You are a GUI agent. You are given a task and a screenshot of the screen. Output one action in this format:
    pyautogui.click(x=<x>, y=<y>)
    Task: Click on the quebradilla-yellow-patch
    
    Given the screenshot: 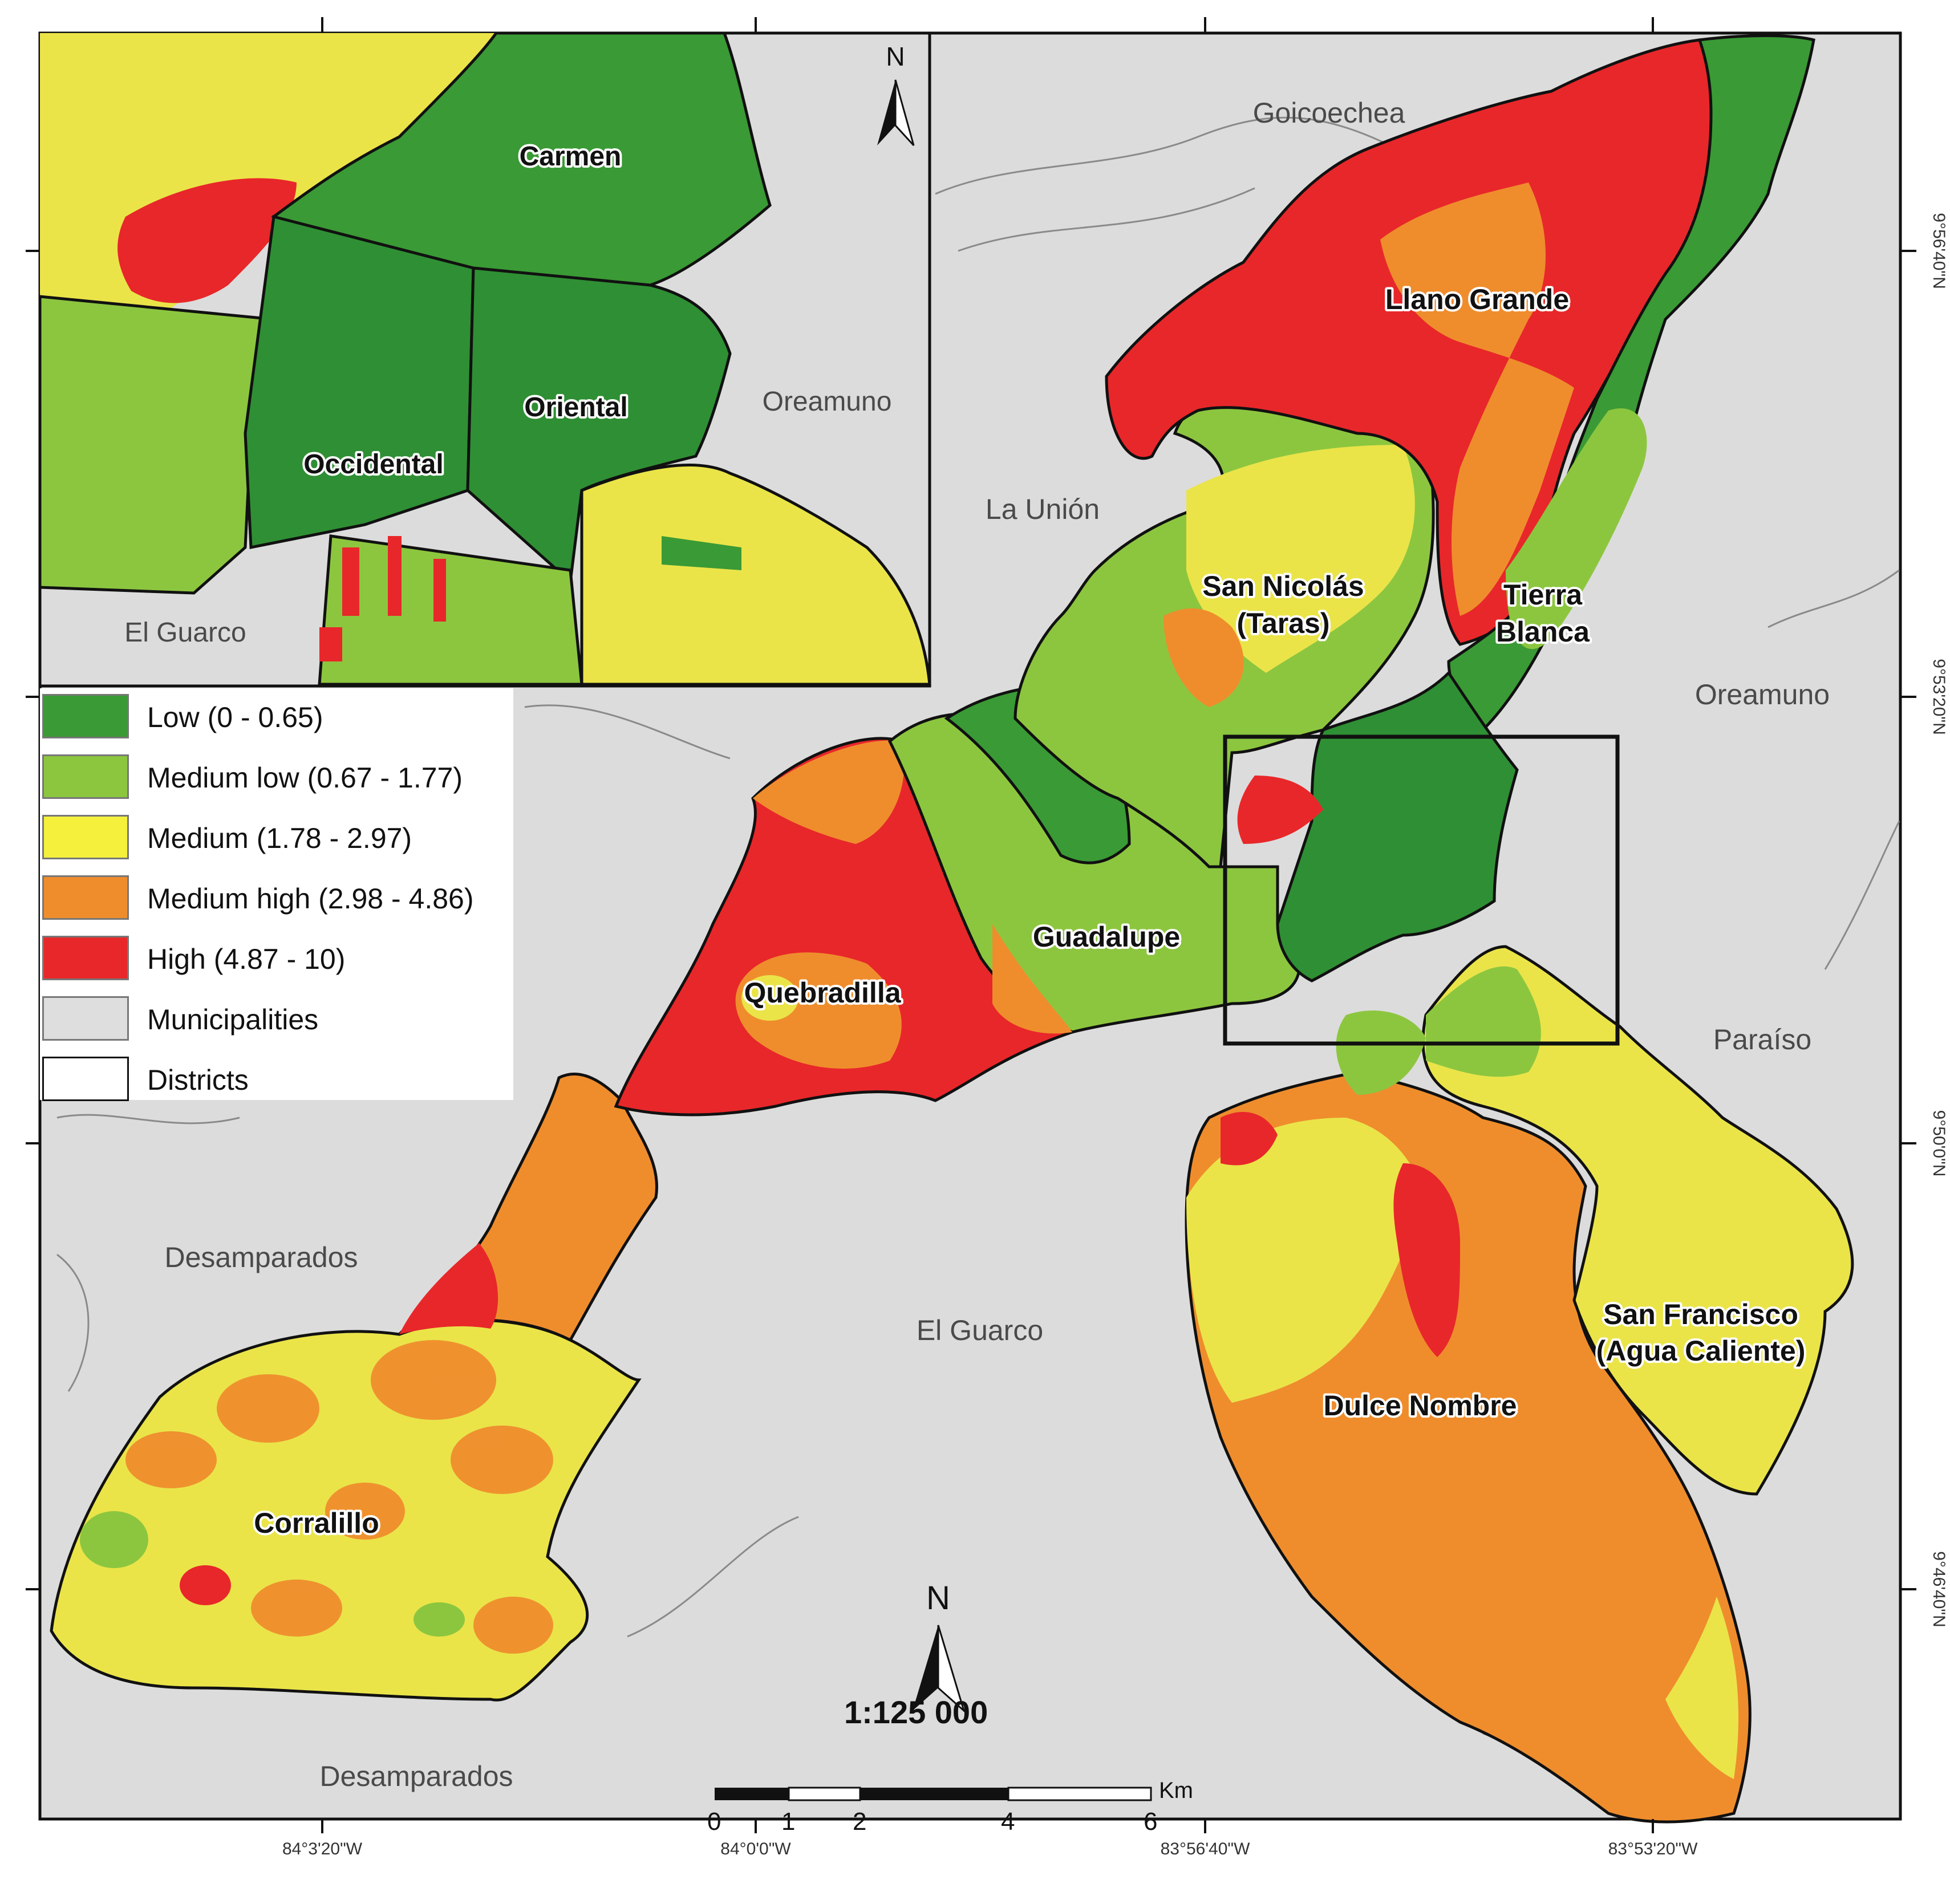 What is the action you would take?
    pyautogui.click(x=769, y=998)
    